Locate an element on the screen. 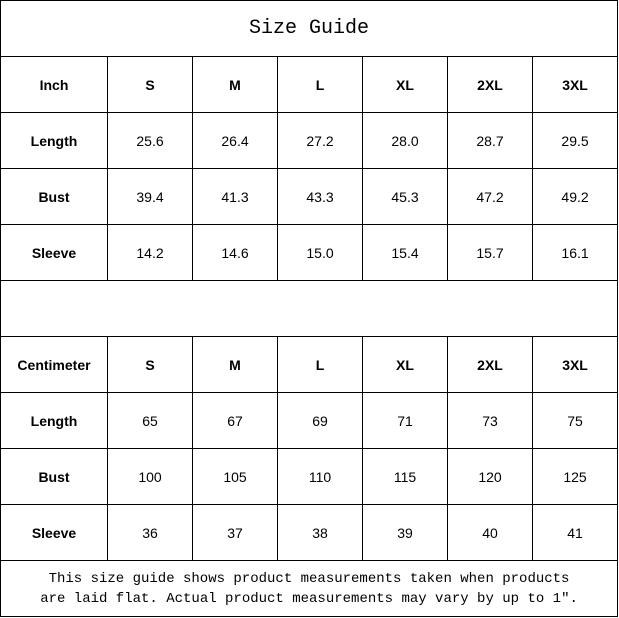  measurement-cell: 39.4 is located at coordinates (150, 196).